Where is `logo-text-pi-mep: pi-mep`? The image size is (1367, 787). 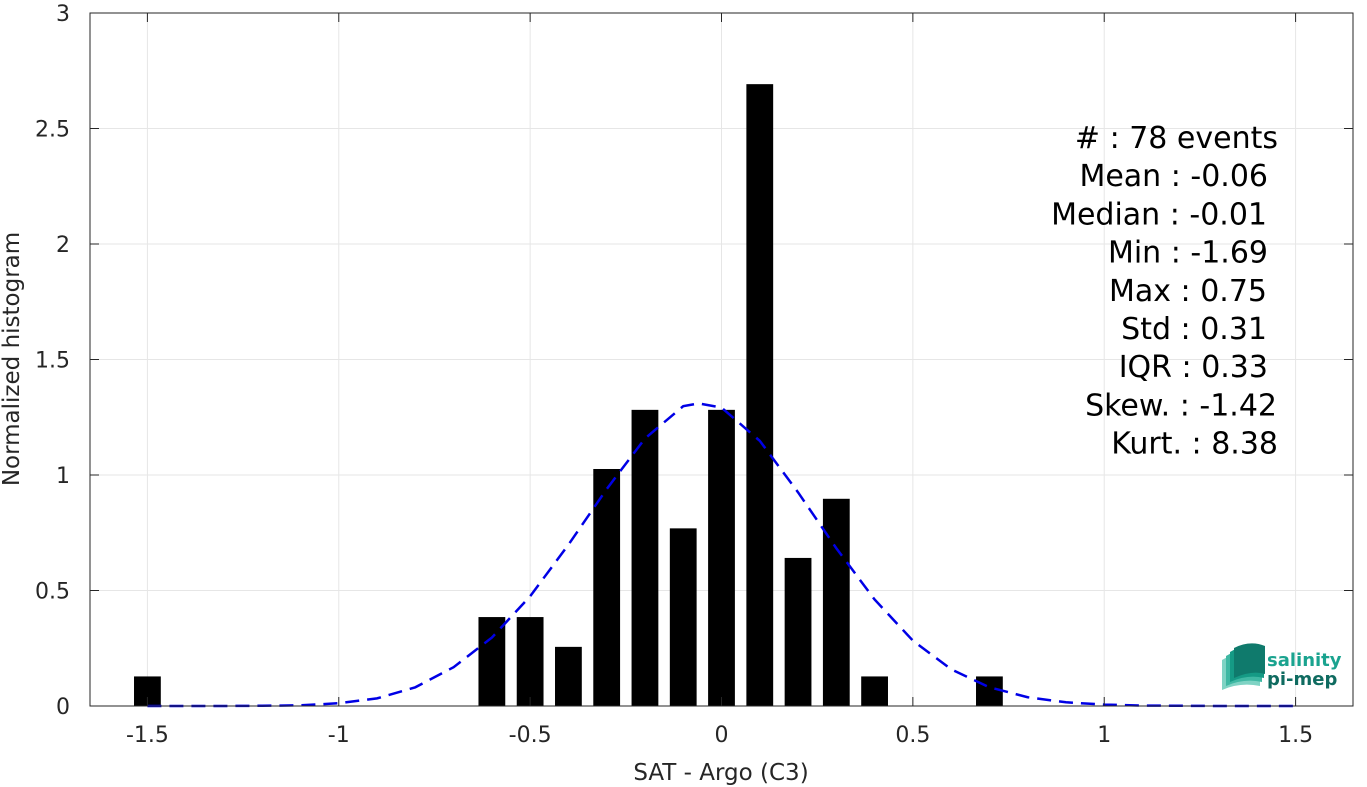 logo-text-pi-mep: pi-mep is located at coordinates (1302, 679).